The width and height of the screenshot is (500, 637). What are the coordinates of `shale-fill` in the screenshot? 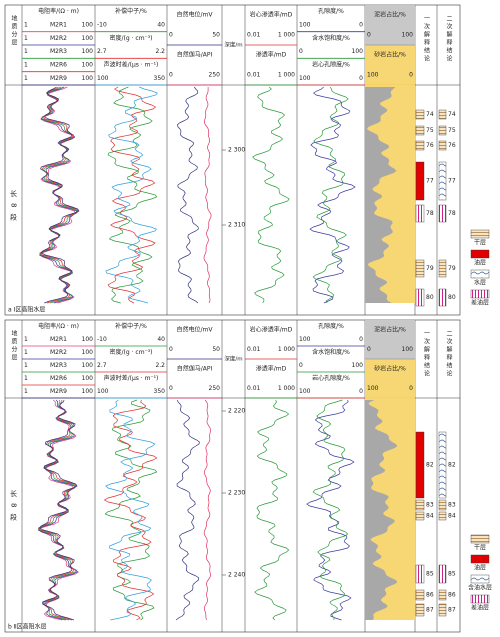 It's located at (381, 195).